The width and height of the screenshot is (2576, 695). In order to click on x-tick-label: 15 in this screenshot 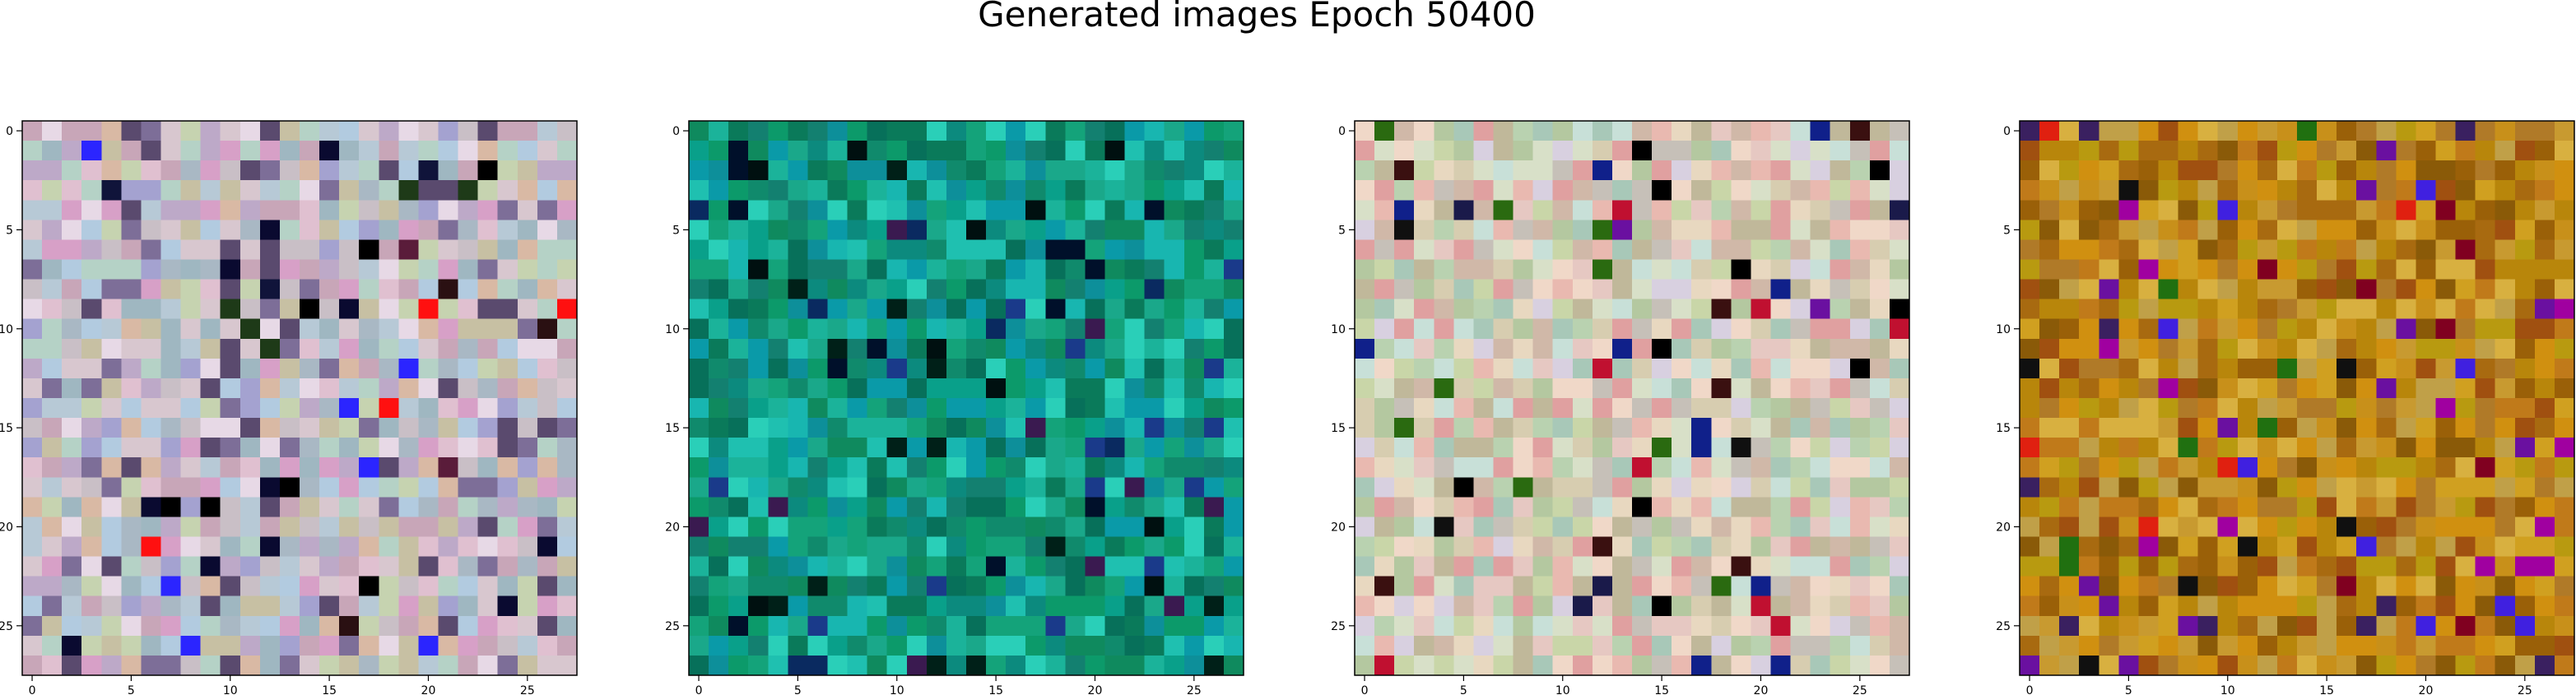, I will do `click(329, 689)`.